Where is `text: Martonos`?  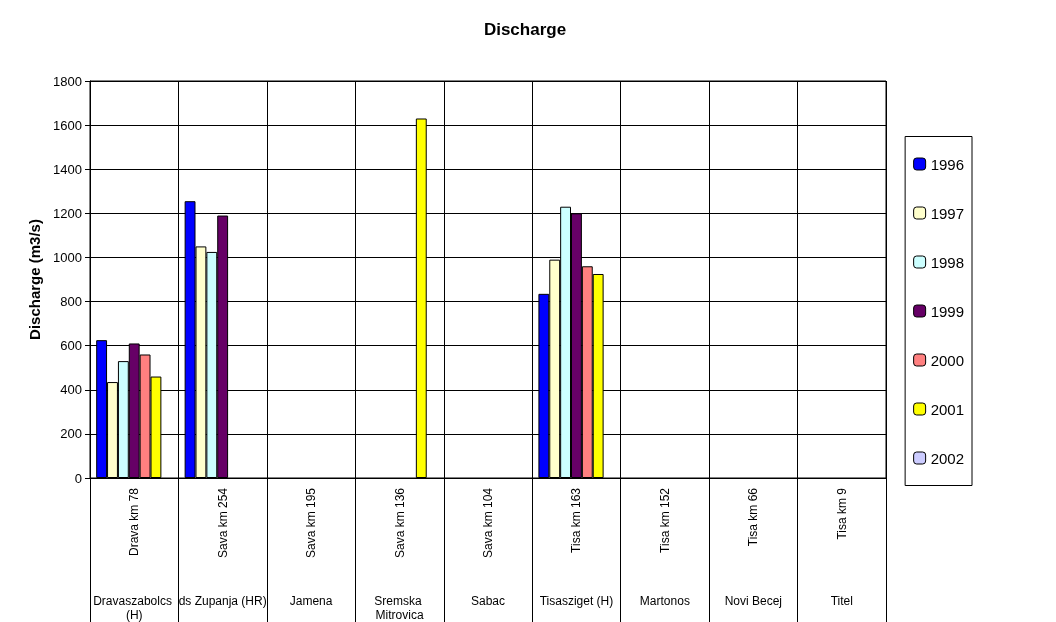 text: Martonos is located at coordinates (664, 601).